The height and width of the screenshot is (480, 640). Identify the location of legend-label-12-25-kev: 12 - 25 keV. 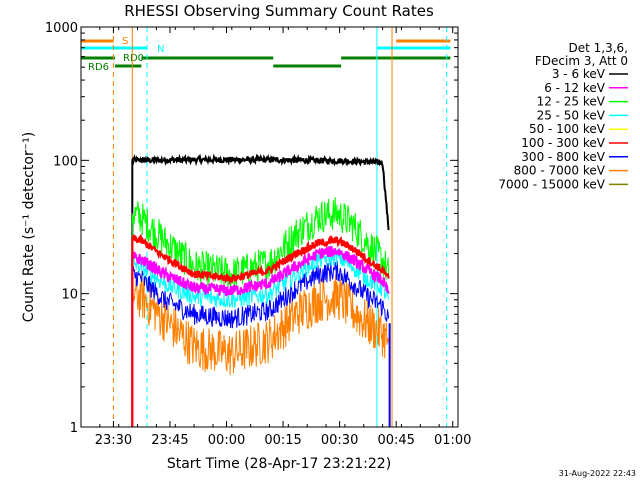
(571, 102).